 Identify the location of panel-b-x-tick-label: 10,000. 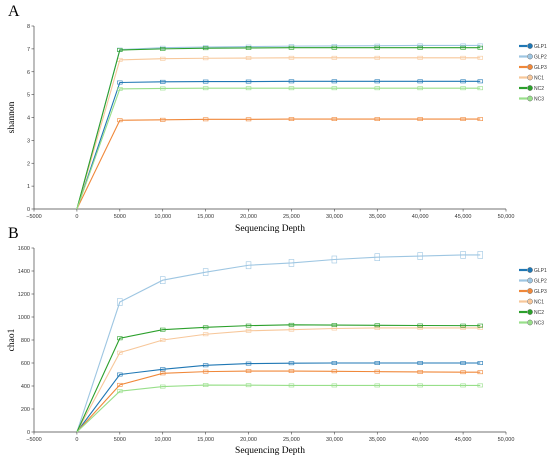
(162, 440).